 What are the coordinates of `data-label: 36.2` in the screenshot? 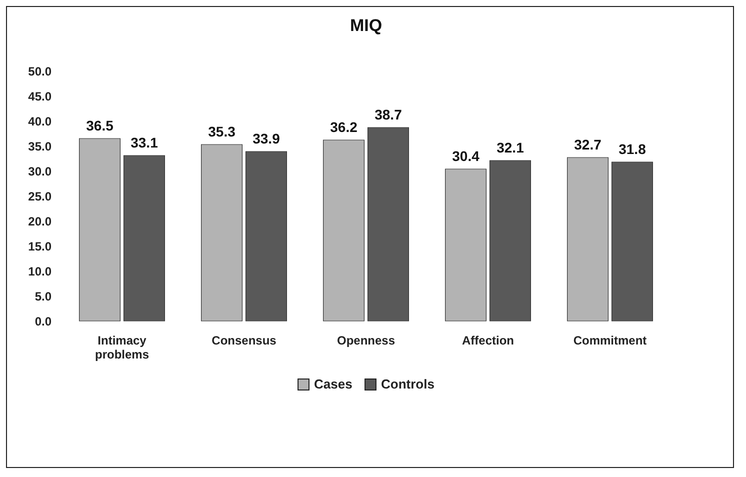 It's located at (344, 127).